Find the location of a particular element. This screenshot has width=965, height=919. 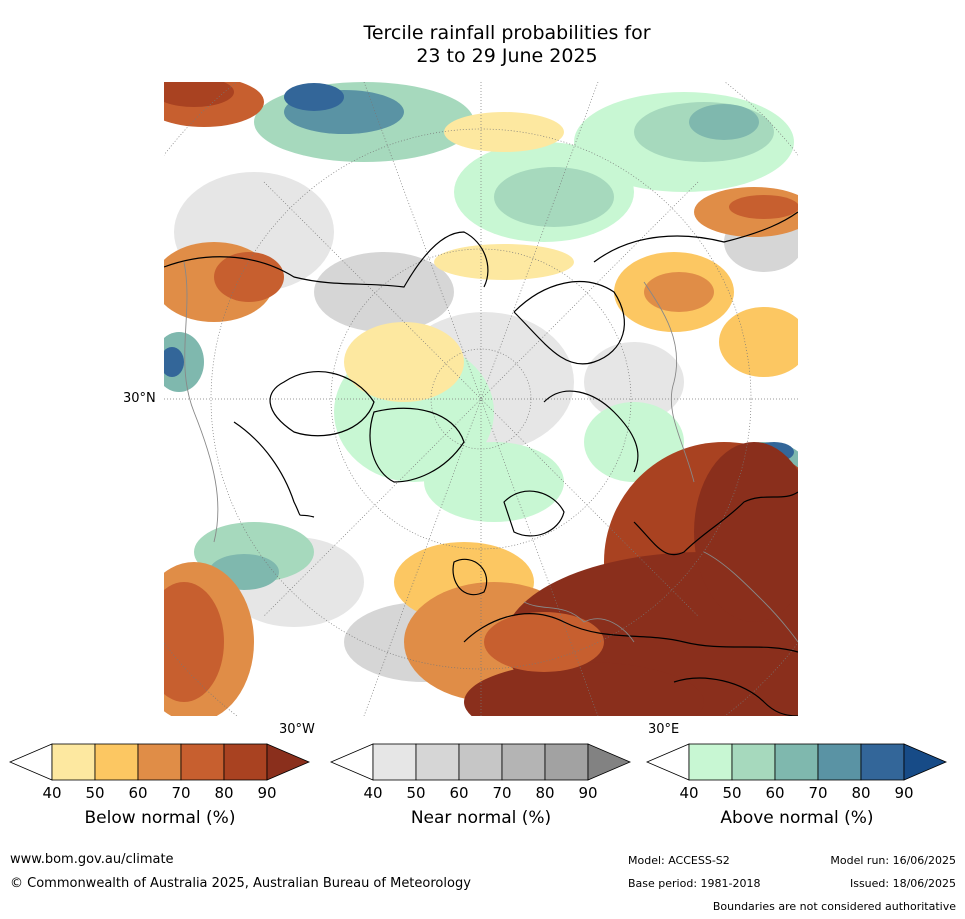

colorbar-near-normal is located at coordinates (480, 762).